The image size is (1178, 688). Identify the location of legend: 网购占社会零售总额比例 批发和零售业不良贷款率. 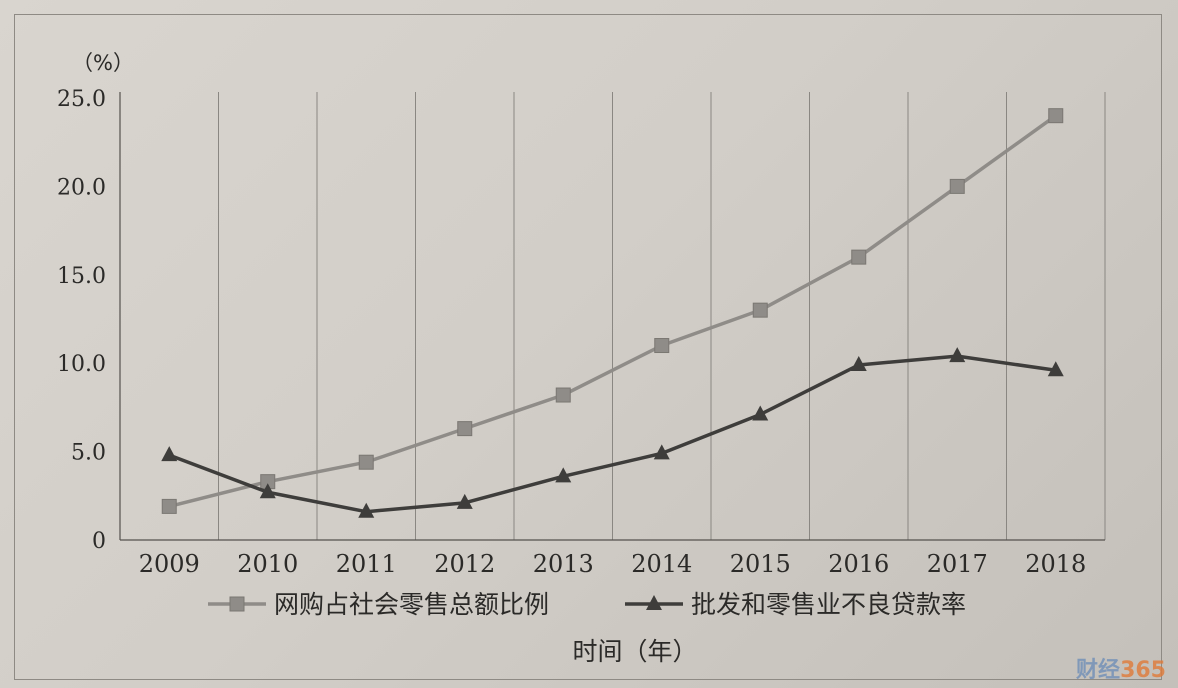
(587, 604).